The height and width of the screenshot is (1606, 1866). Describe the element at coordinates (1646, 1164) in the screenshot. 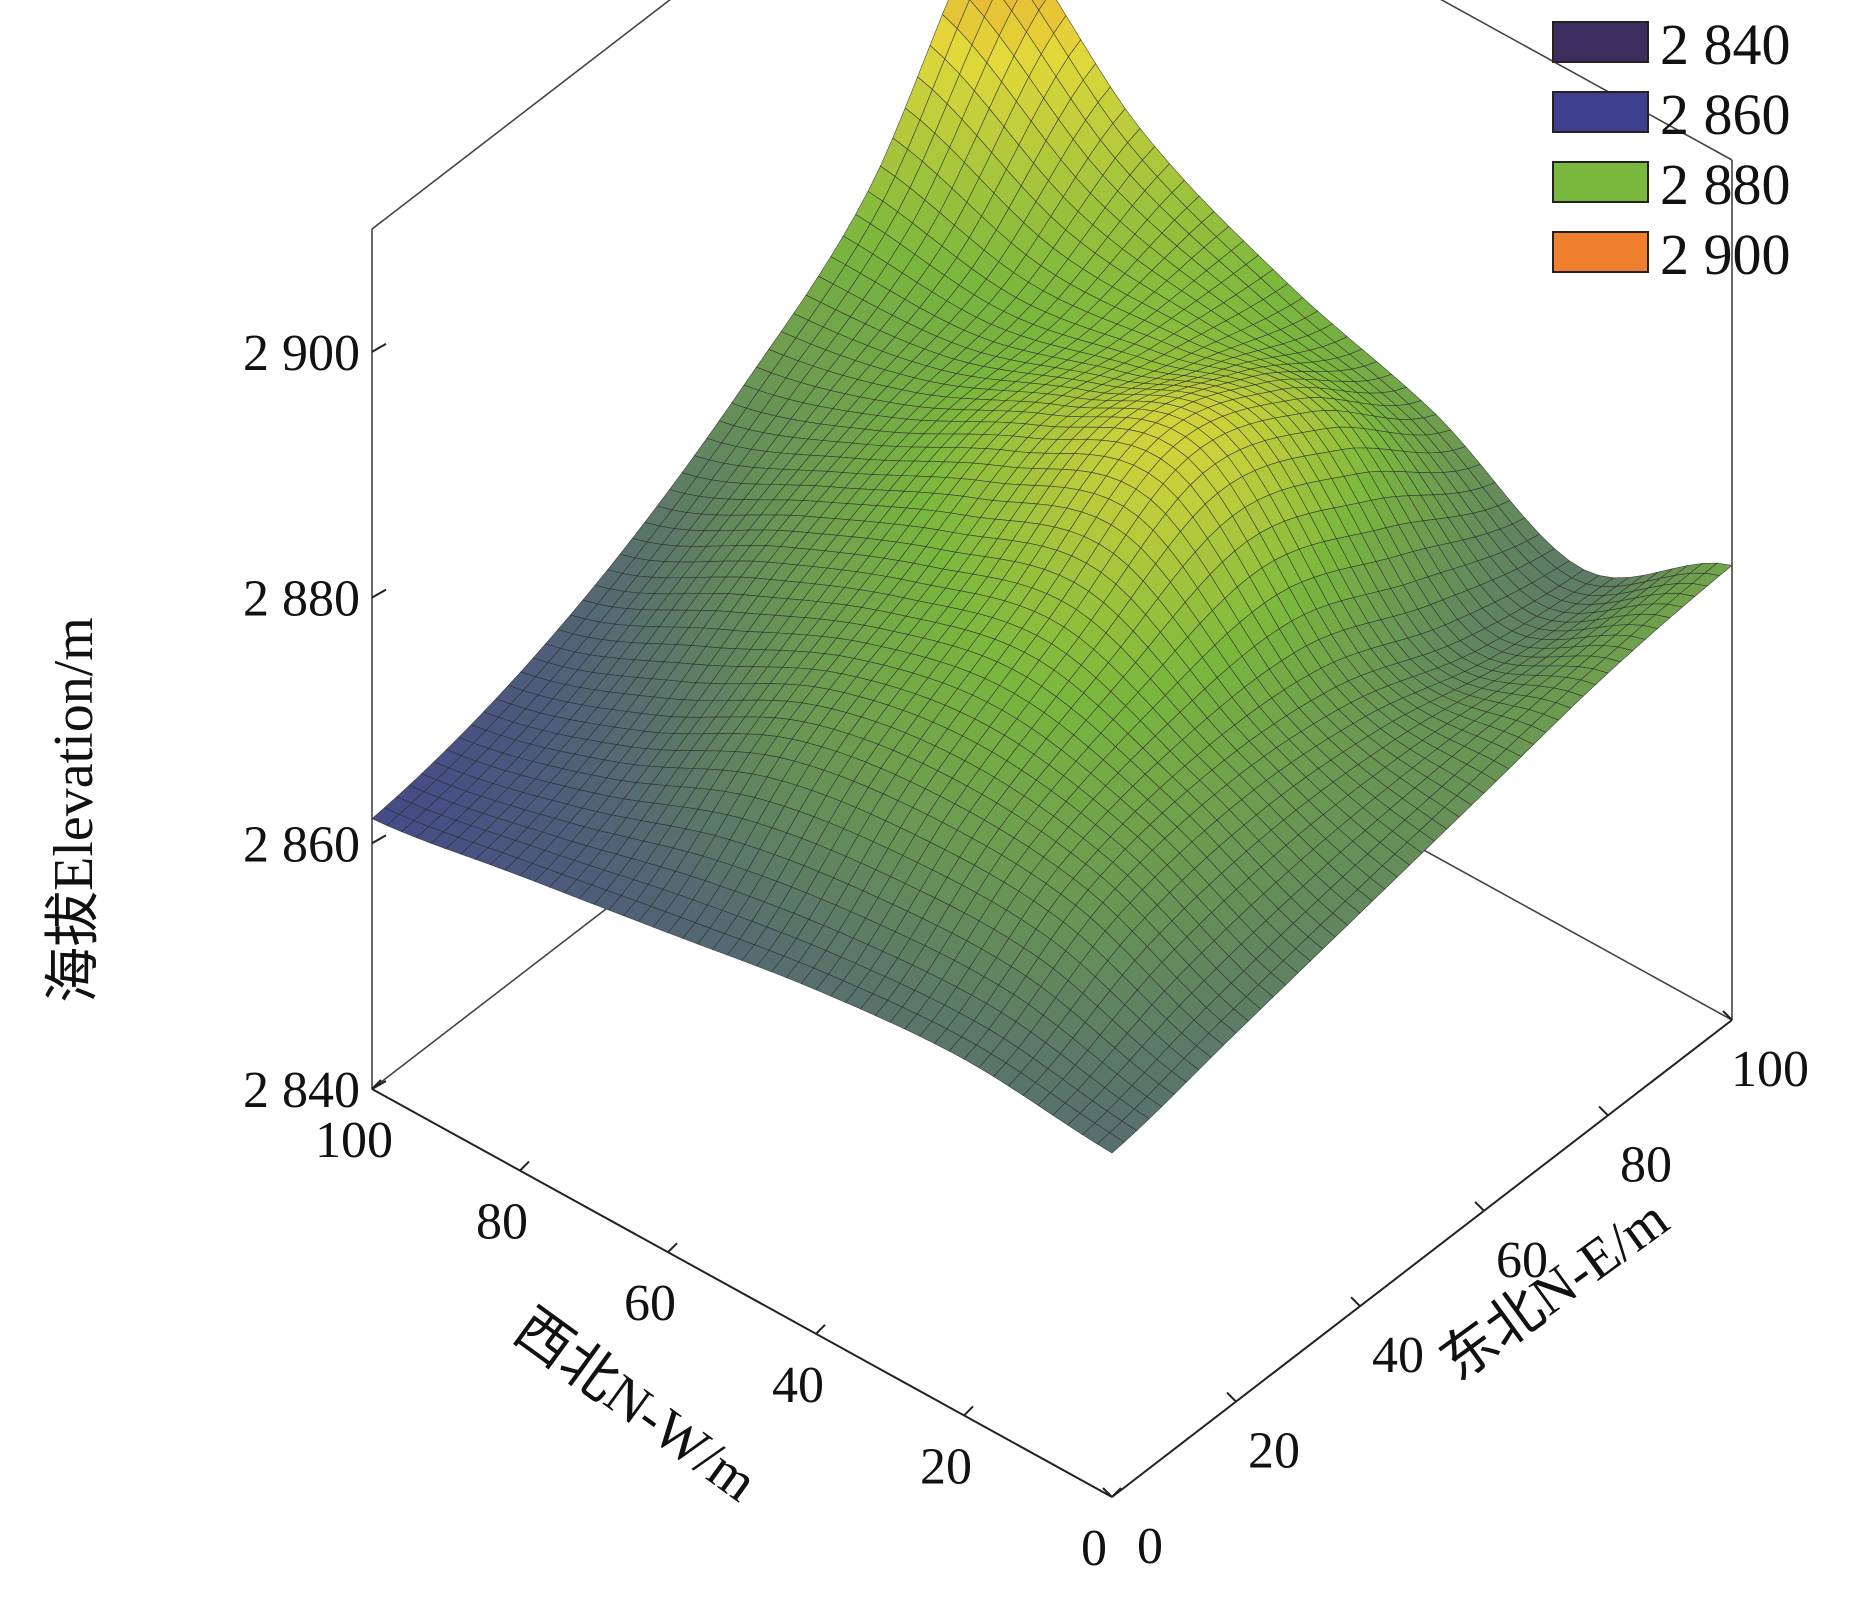

I see `y-tick-label: 80` at that location.